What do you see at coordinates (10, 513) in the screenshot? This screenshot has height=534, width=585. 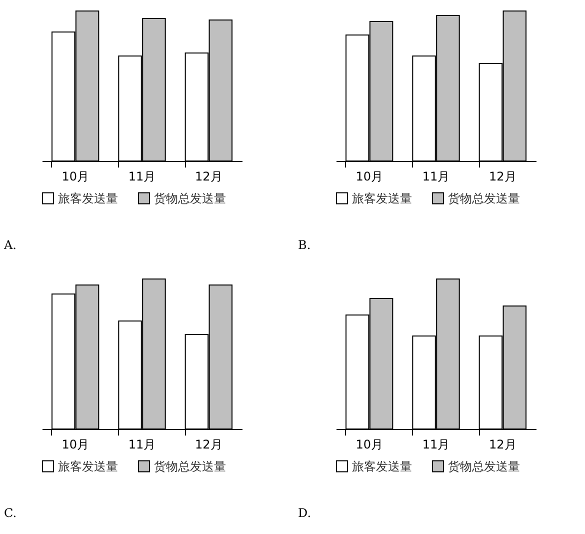 I see `text: C.` at bounding box center [10, 513].